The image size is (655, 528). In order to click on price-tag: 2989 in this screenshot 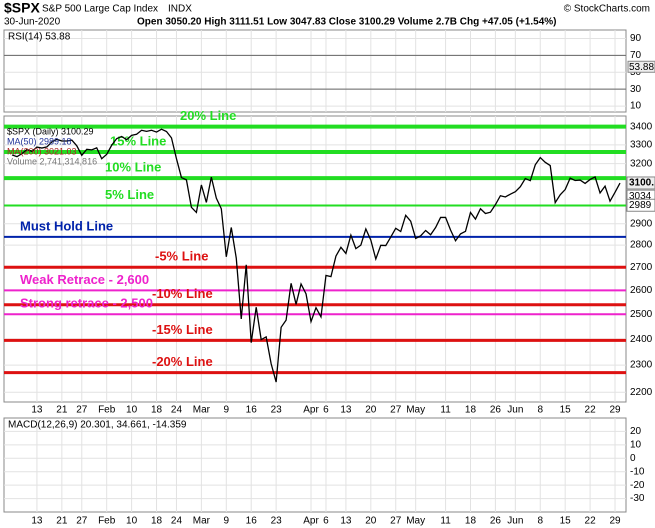, I will do `click(640, 205)`.